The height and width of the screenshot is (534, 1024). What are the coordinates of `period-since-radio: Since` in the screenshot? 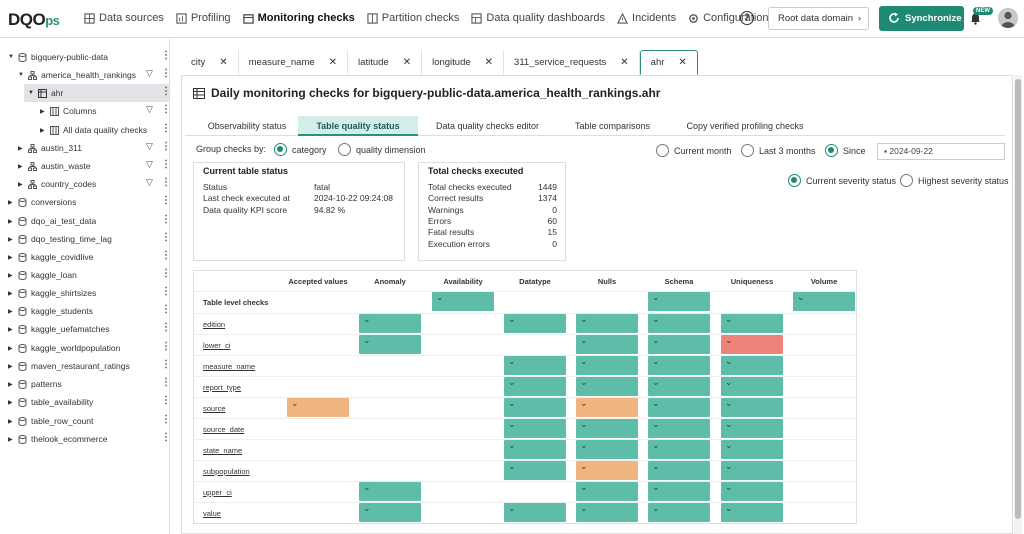 It's located at (845, 150).